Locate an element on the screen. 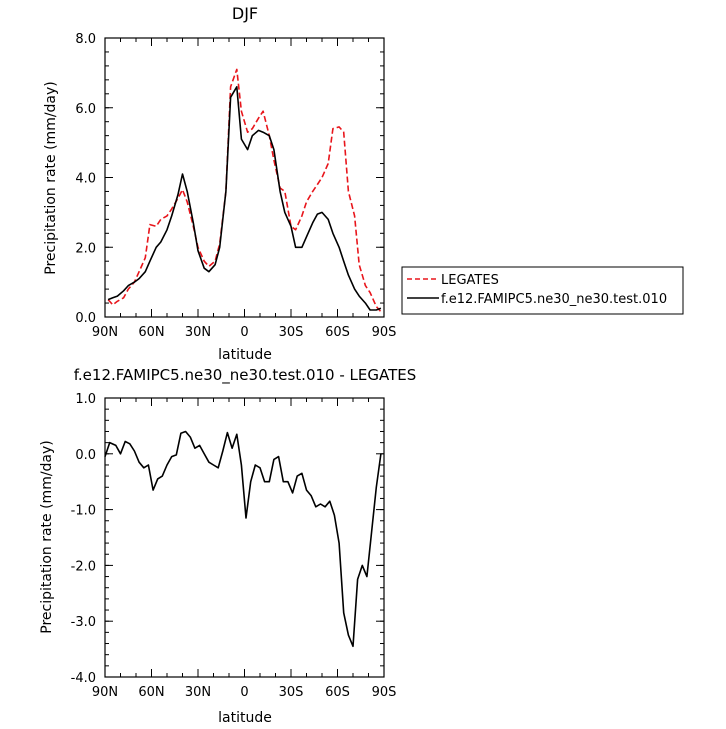  bottom-x-tick-label: 90S is located at coordinates (384, 692).